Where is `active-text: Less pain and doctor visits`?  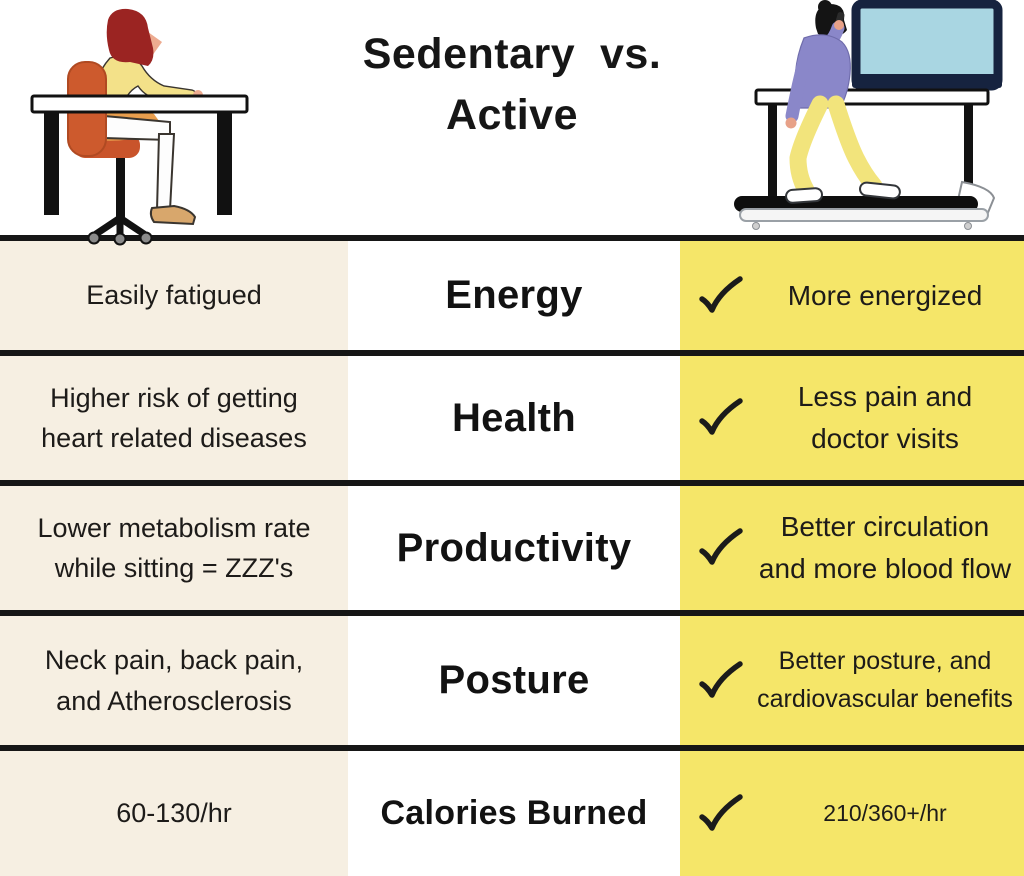 active-text: Less pain and doctor visits is located at coordinates (885, 417).